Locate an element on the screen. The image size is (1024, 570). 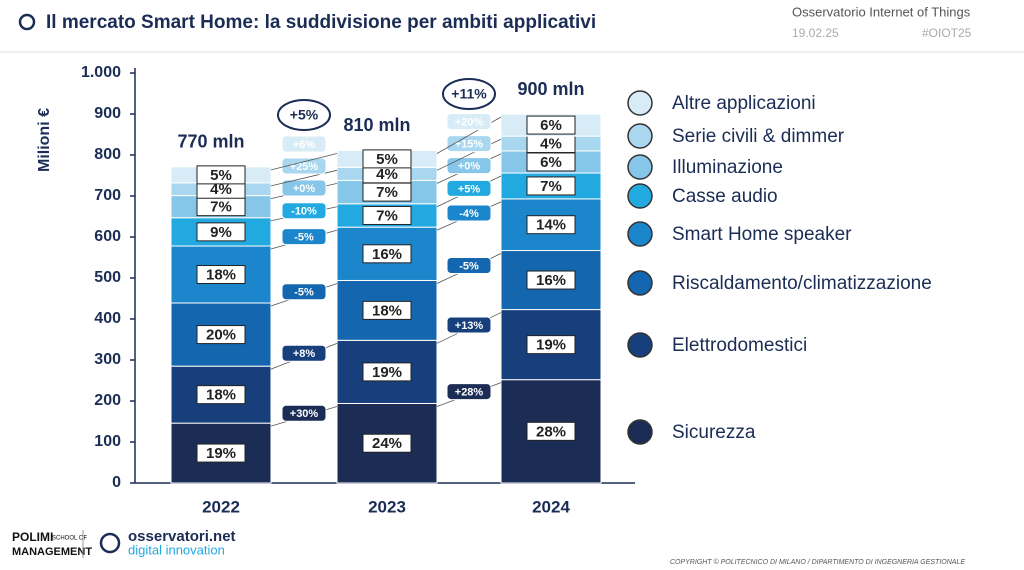
total-label: 900 mln is located at coordinates (550, 89).